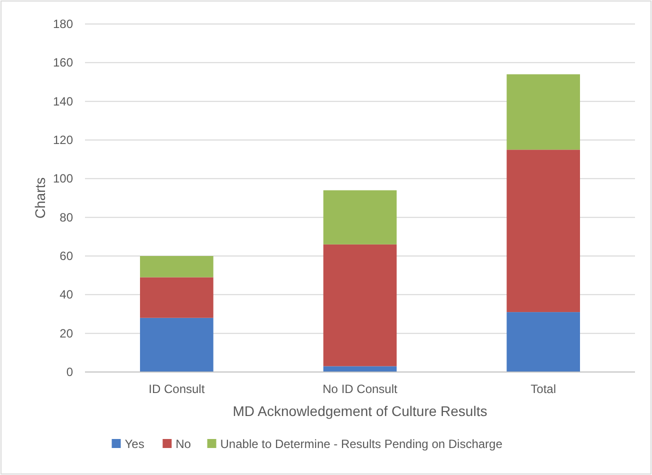 Image resolution: width=652 pixels, height=475 pixels. I want to click on y-tick-label: 60, so click(67, 256).